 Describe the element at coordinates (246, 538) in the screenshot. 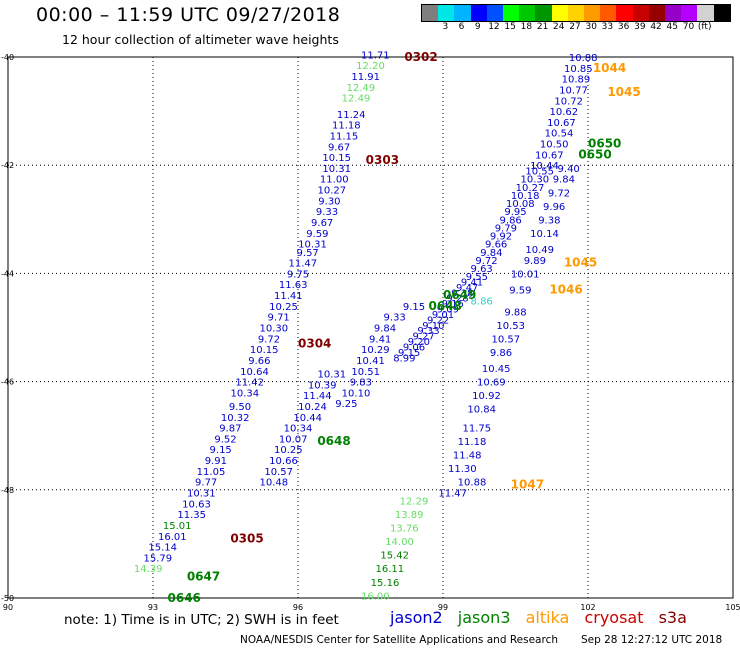

I see `pass-time-label: 0305` at that location.